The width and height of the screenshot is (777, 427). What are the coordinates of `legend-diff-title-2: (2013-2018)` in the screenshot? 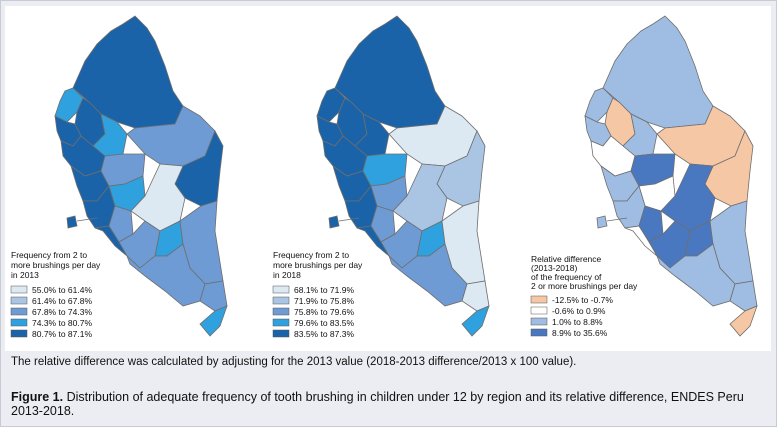 It's located at (554, 268).